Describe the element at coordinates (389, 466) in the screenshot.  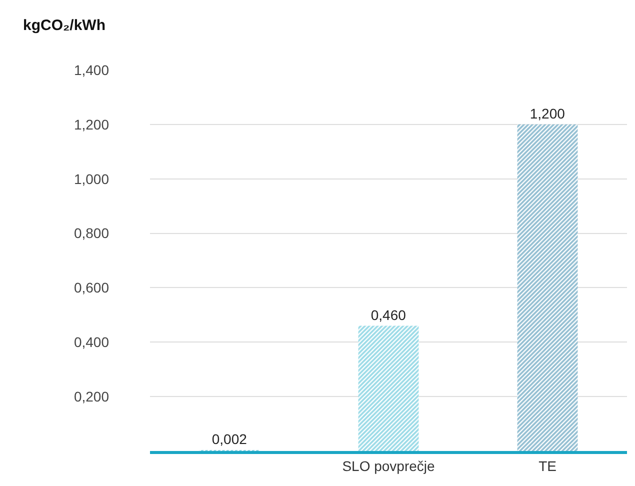
I see `x-tick-label: SLO povprečje` at that location.